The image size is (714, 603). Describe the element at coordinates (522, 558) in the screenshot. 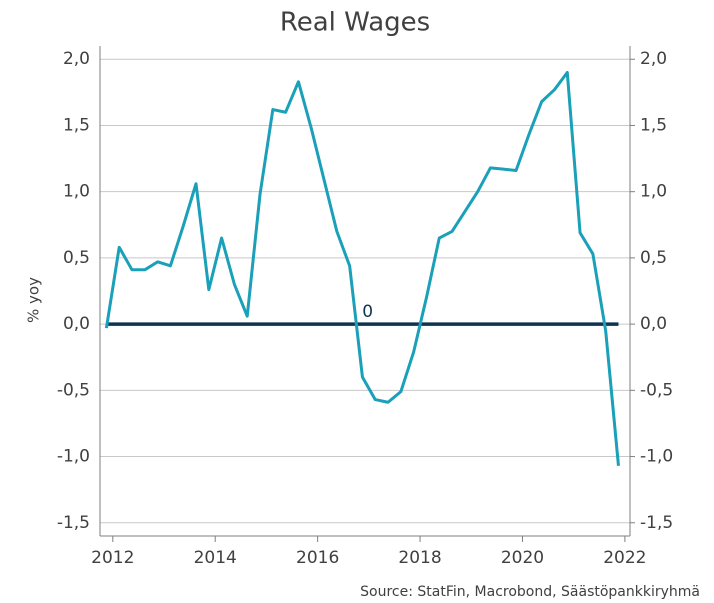

I see `x-tick-label: 2020` at that location.